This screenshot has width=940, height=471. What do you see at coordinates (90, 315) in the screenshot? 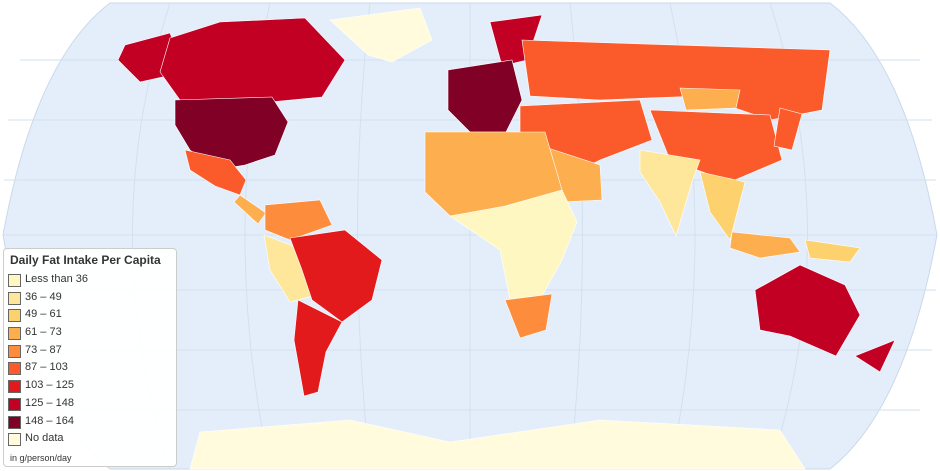
I see `legend-item: 49 – 61` at bounding box center [90, 315].